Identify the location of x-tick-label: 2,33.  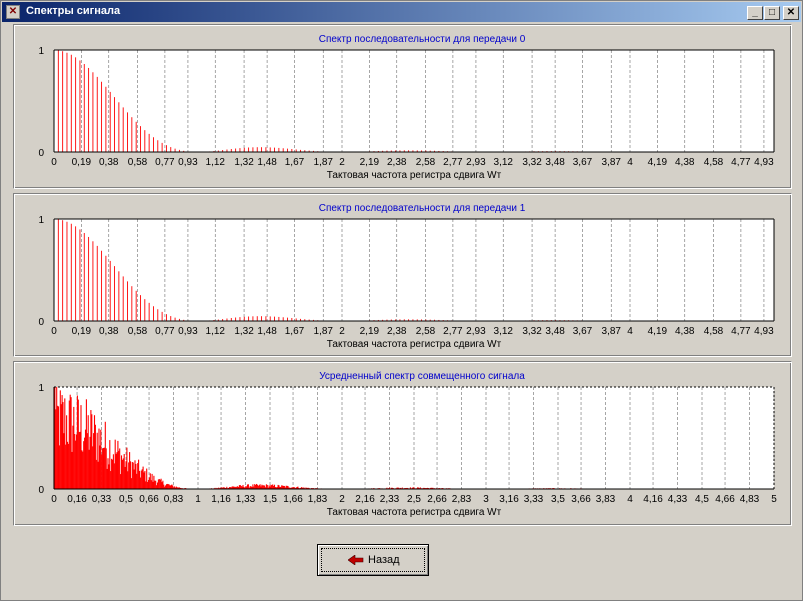
(390, 499).